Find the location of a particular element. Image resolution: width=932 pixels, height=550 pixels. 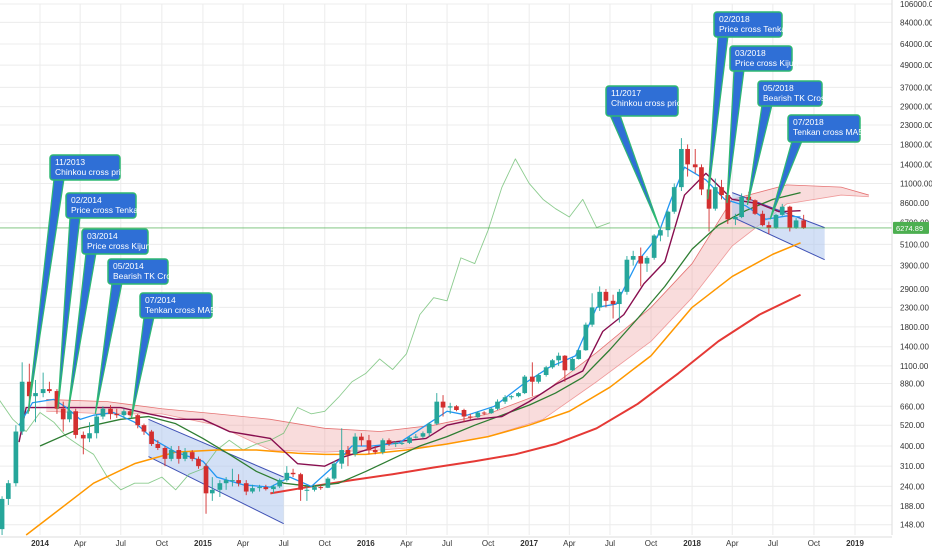

annotation-label: Tenkan cross MA50 is located at coordinates (830, 132).